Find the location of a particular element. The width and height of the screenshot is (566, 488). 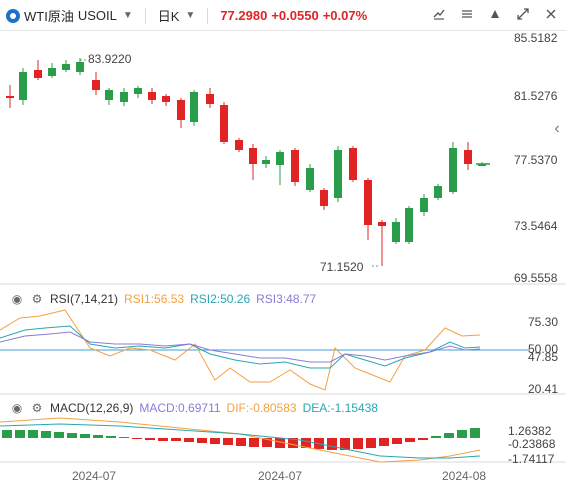

rsi3-line is located at coordinates (240, 347).